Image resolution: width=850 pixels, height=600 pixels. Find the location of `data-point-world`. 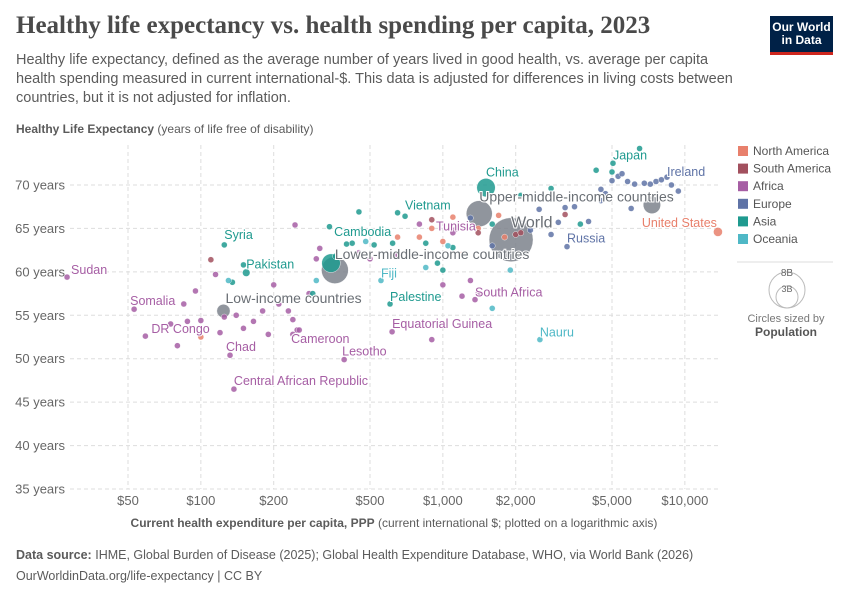

data-point-world is located at coordinates (511, 239).